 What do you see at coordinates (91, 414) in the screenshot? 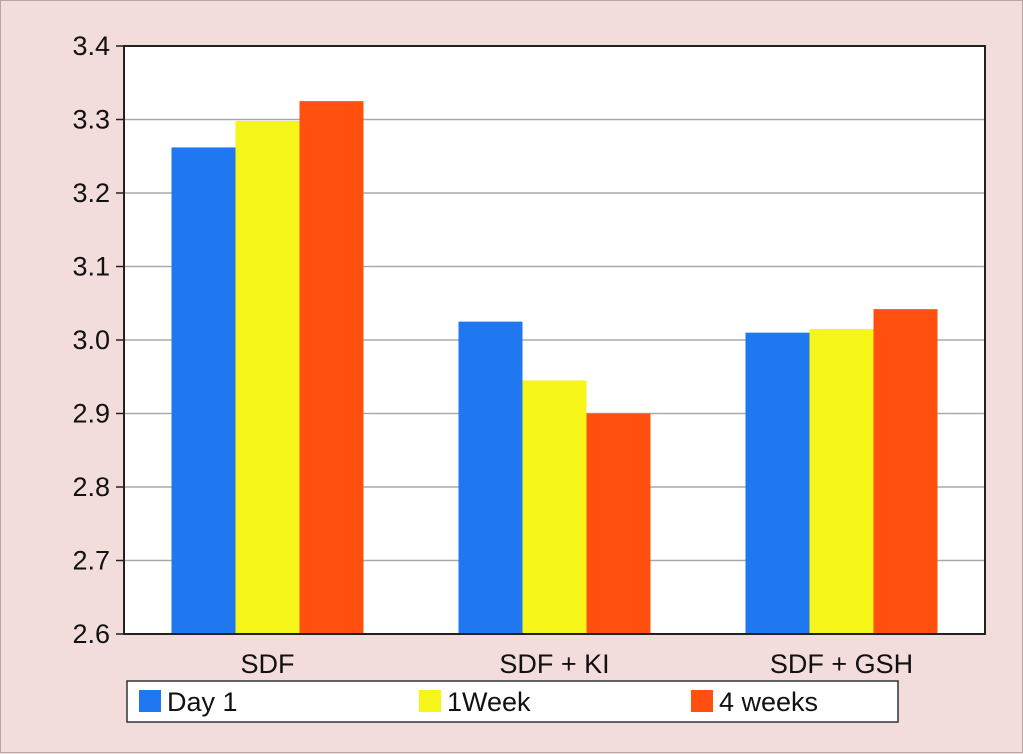
I see `y-tick-label: 2.9` at bounding box center [91, 414].